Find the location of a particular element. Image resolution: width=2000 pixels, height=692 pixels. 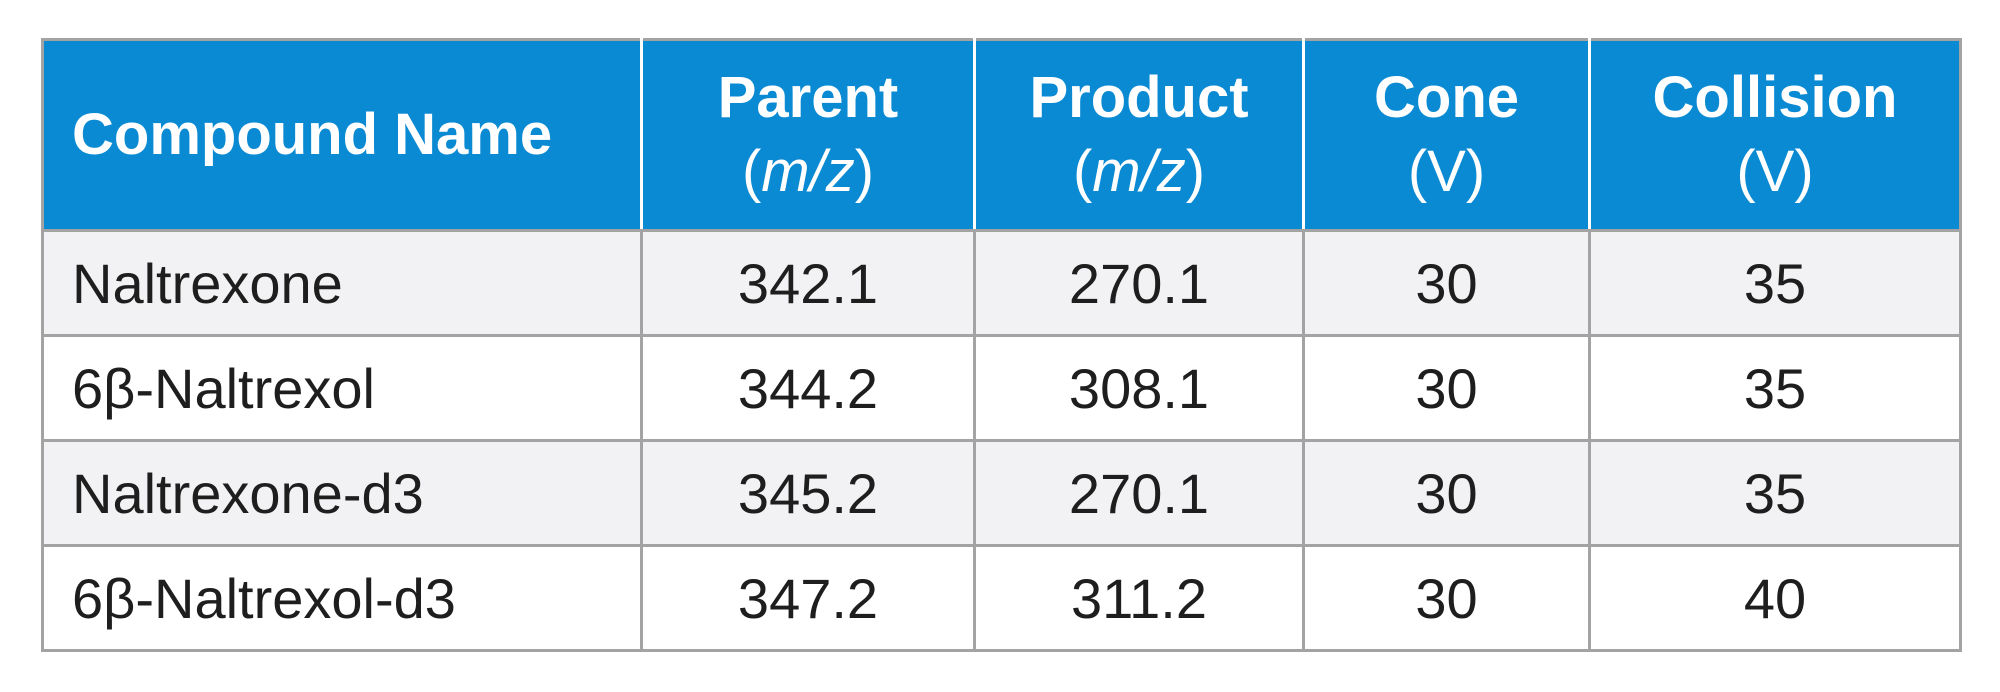

table-row: 6β-Naltrexol 344.2 308.1 30 35 is located at coordinates (1001, 388).